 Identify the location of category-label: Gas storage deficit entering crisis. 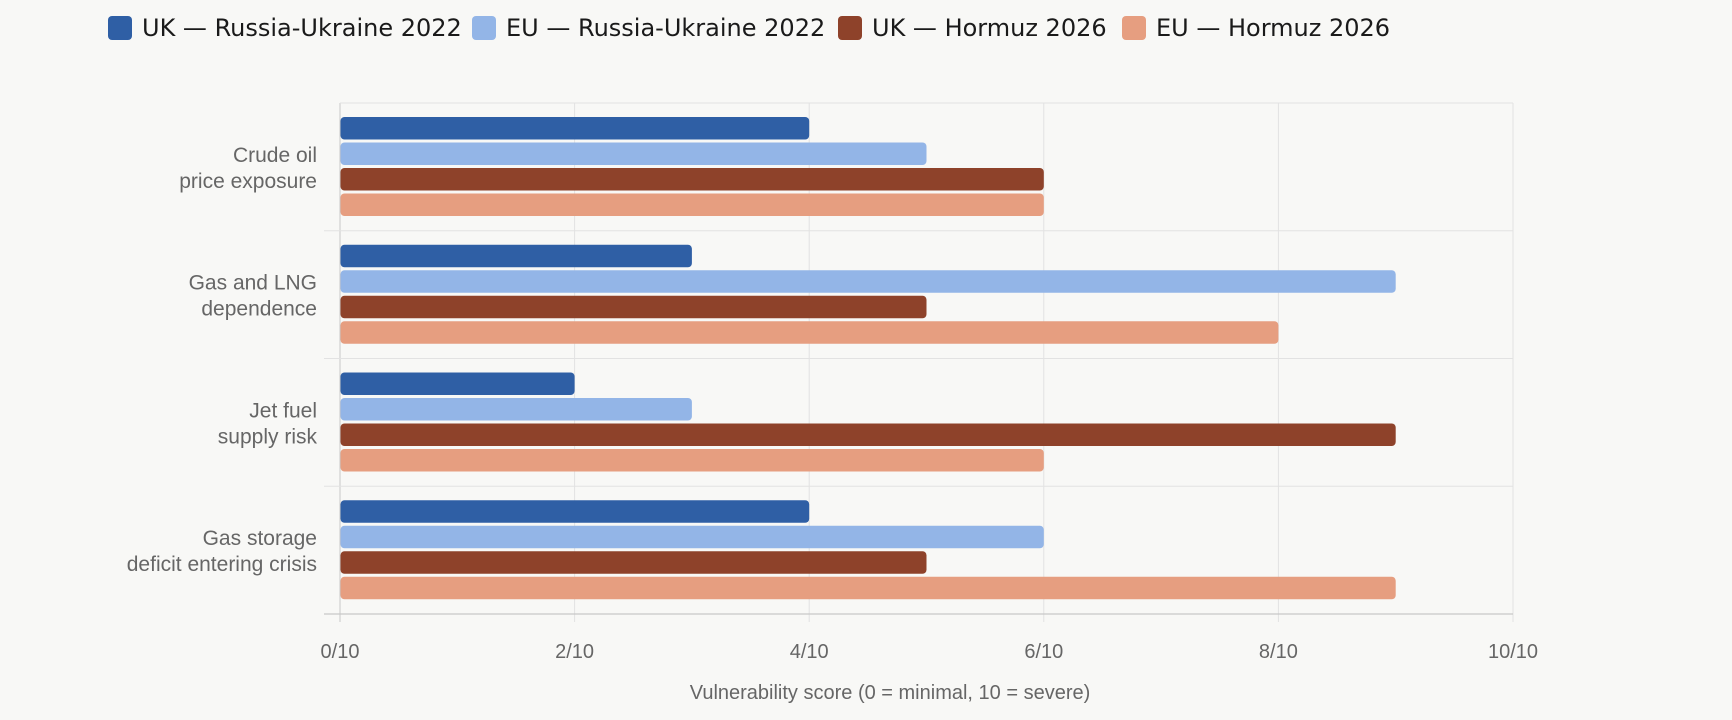
(222, 551).